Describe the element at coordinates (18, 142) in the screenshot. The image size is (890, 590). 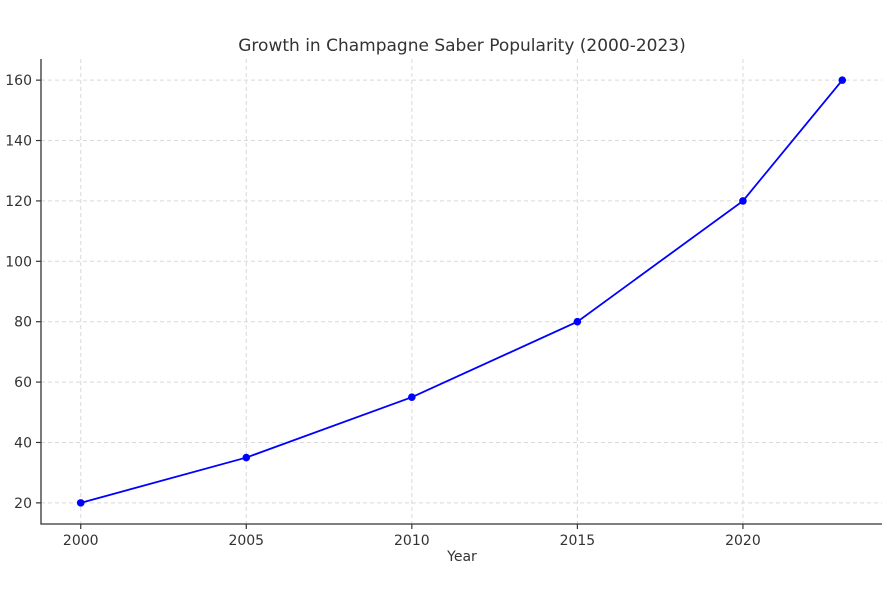
I see `y-tick-label: 140` at that location.